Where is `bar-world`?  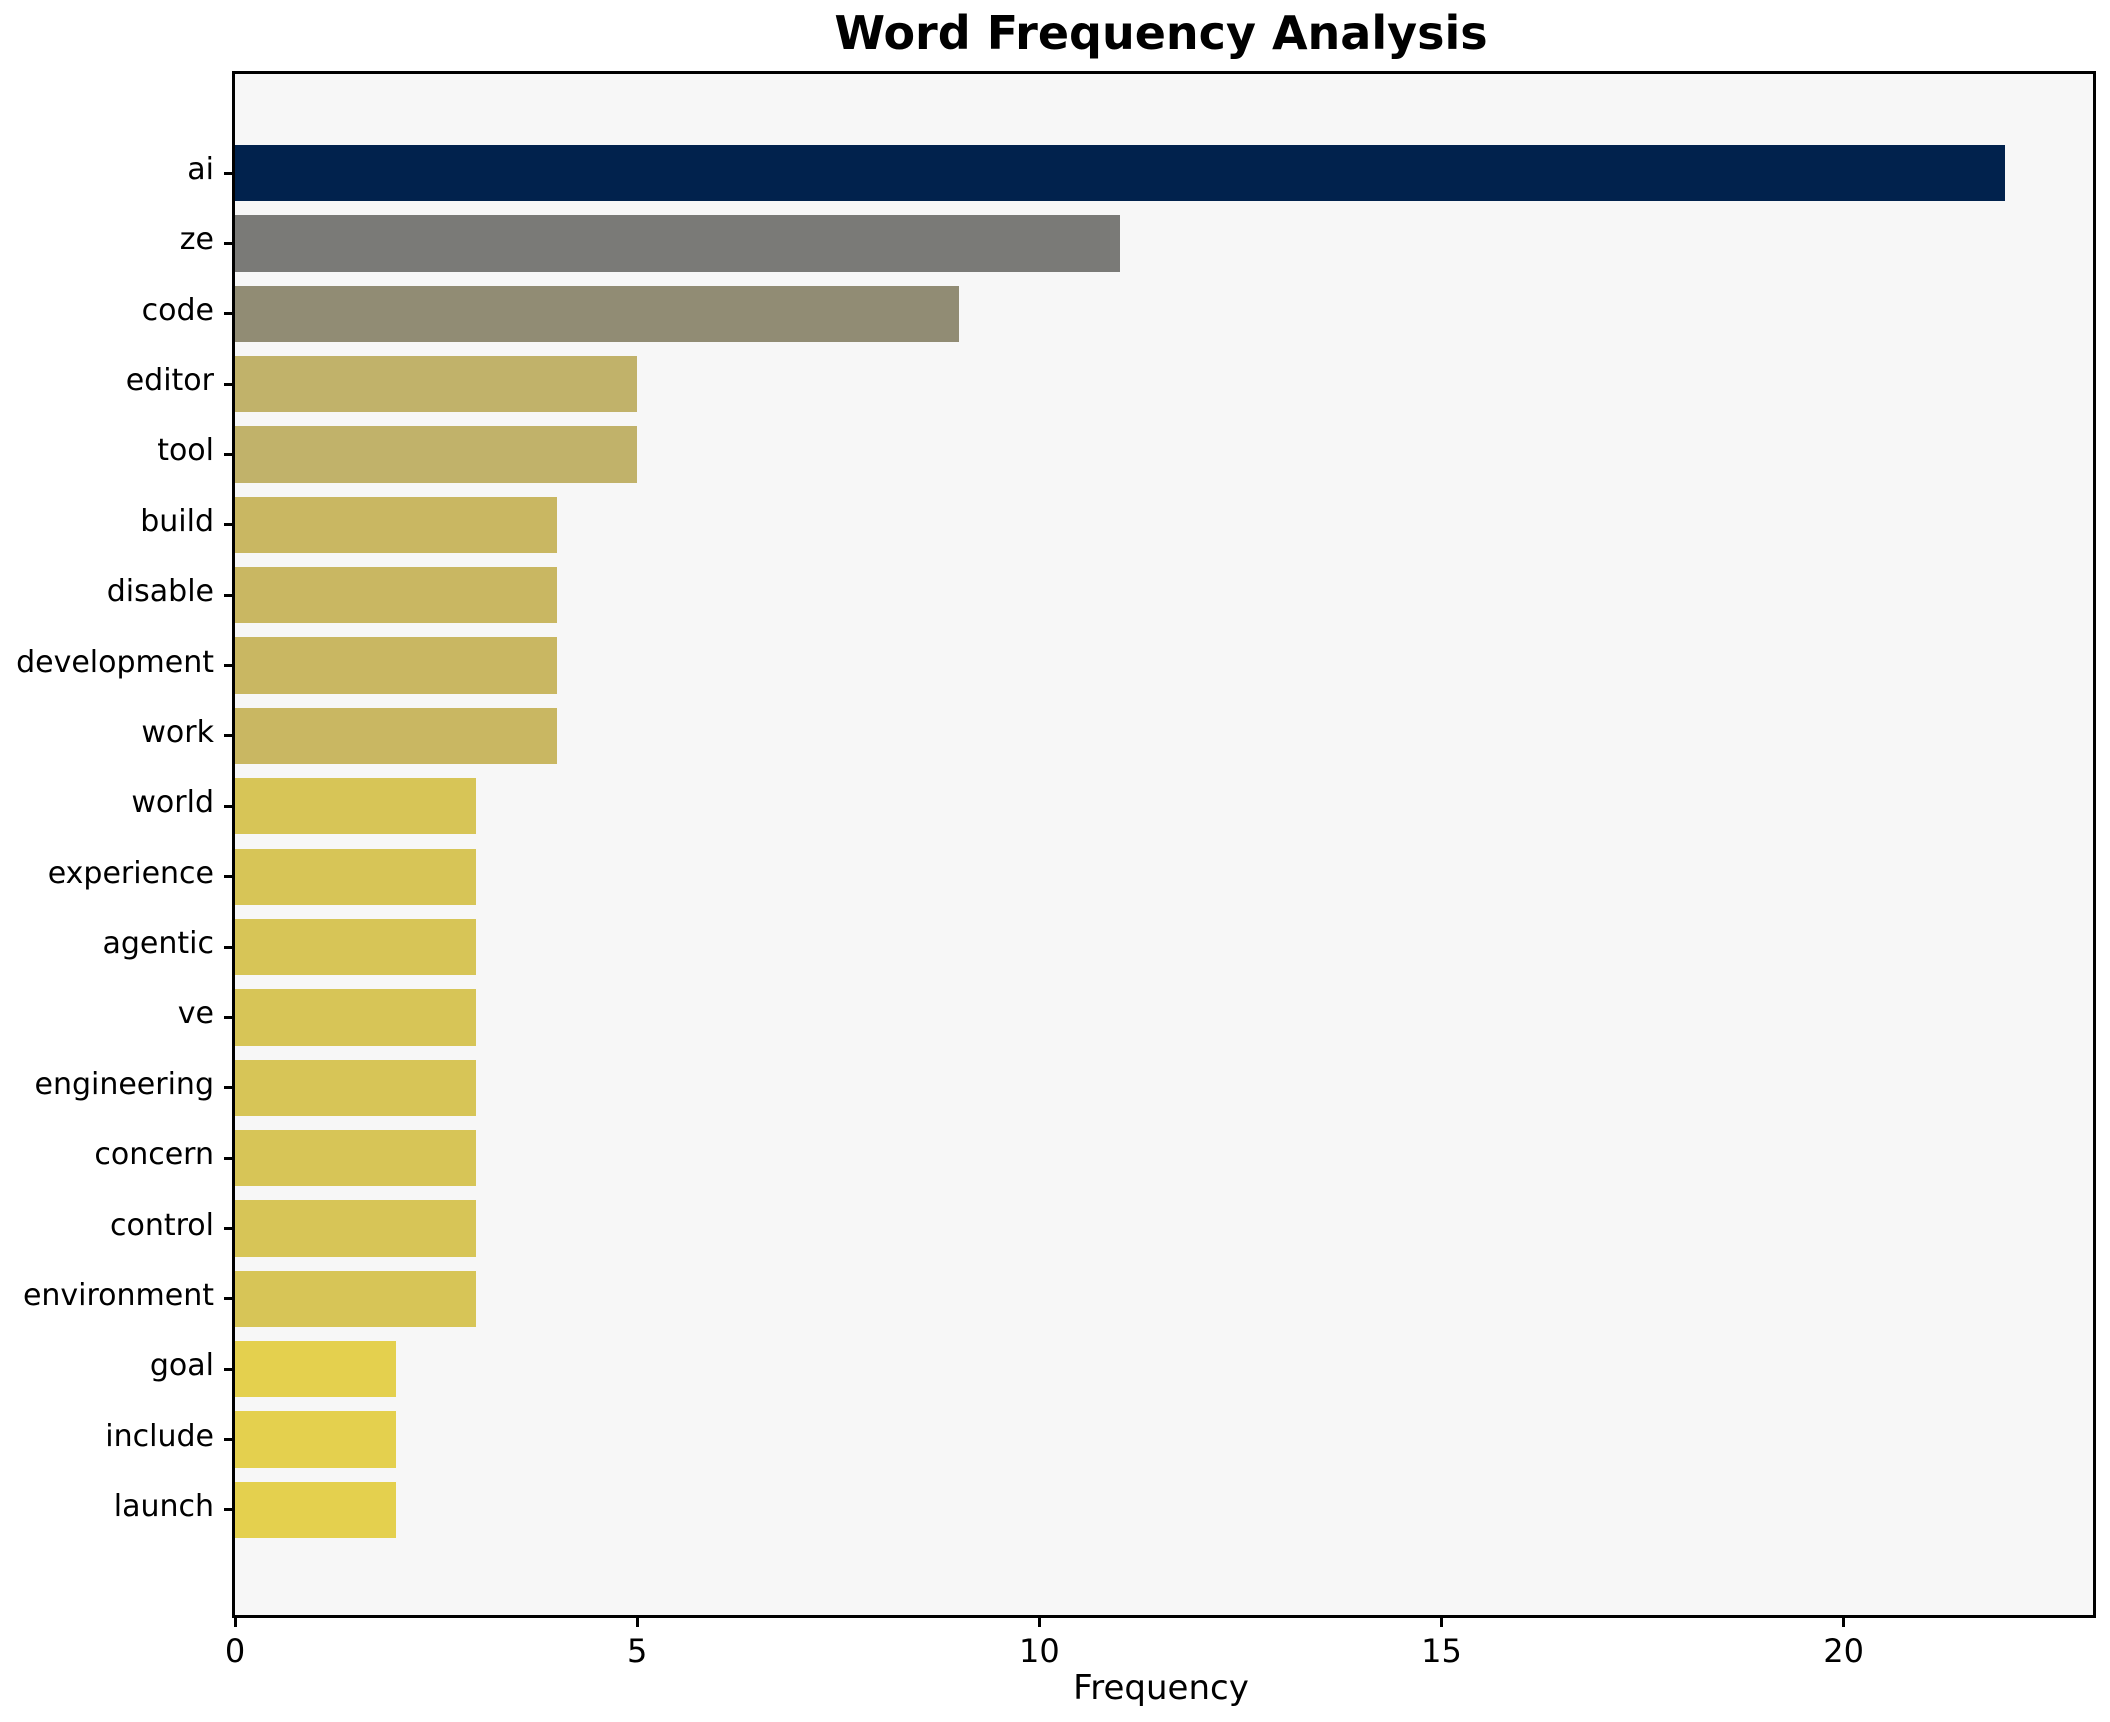 bar-world is located at coordinates (356, 806).